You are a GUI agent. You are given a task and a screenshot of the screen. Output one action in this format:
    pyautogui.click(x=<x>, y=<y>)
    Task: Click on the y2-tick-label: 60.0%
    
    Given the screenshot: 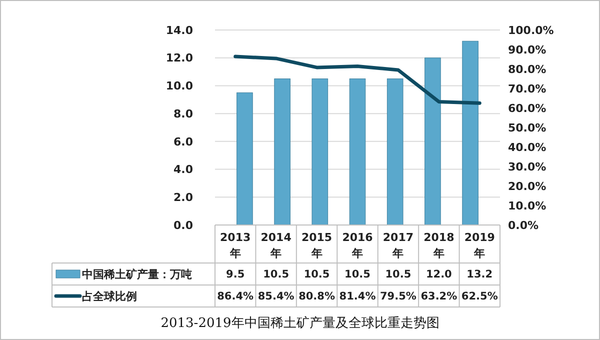 What is the action you would take?
    pyautogui.click(x=527, y=108)
    